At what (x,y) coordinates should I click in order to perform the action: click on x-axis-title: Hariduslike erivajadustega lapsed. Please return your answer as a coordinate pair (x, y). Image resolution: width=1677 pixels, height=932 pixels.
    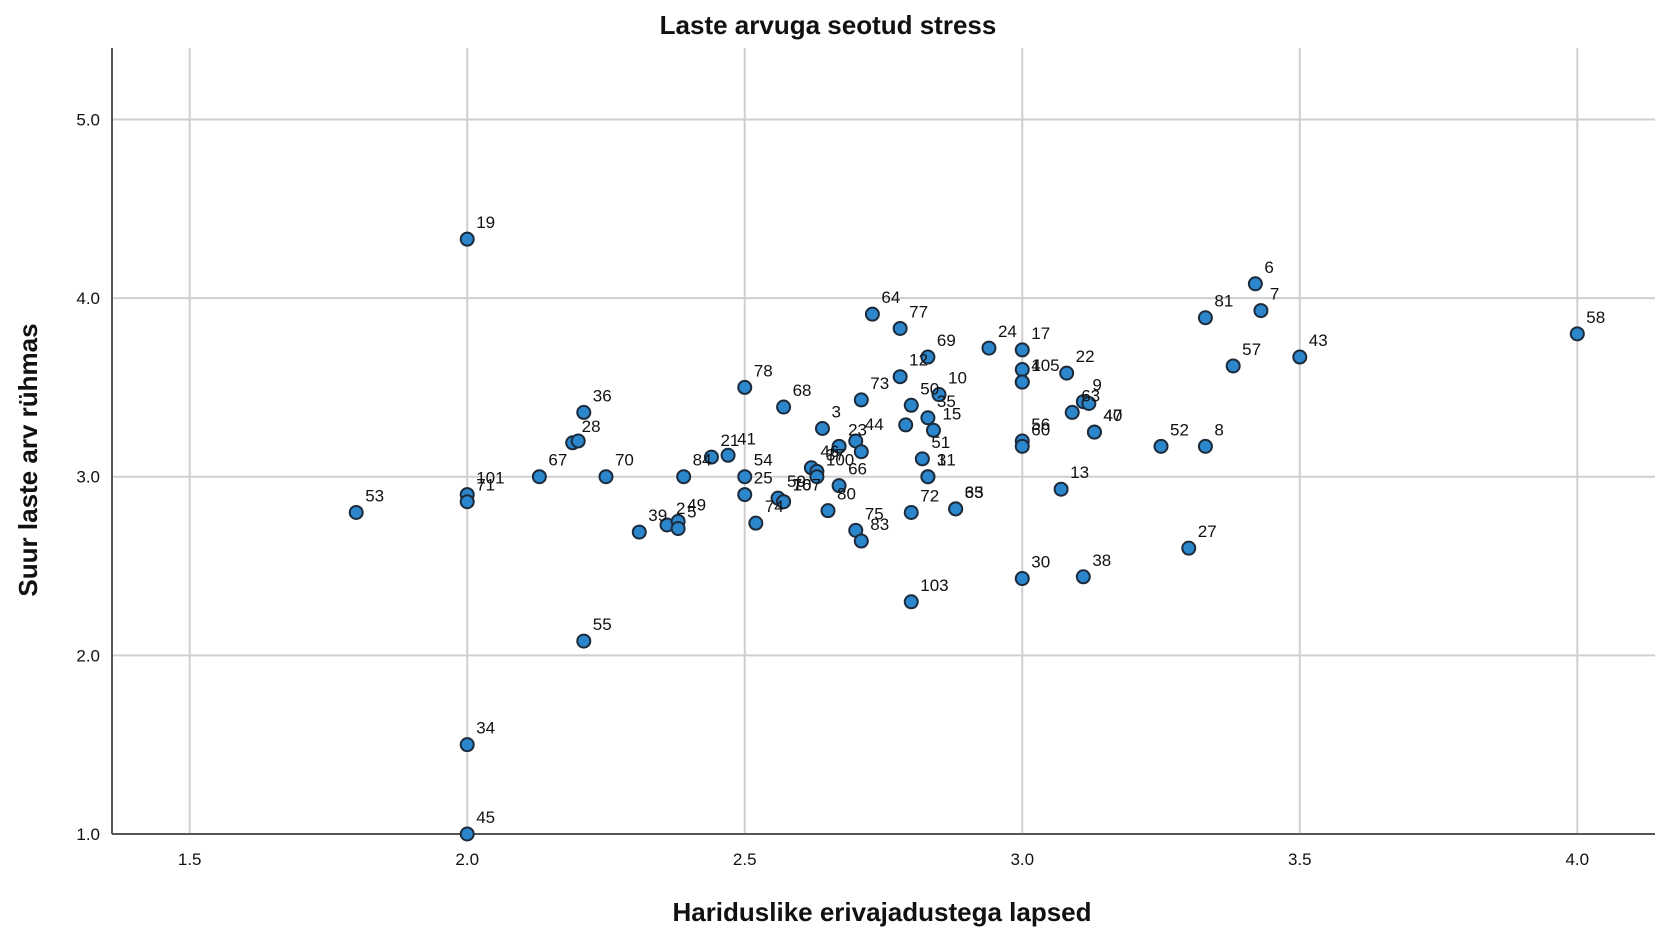
    Looking at the image, I should click on (881, 912).